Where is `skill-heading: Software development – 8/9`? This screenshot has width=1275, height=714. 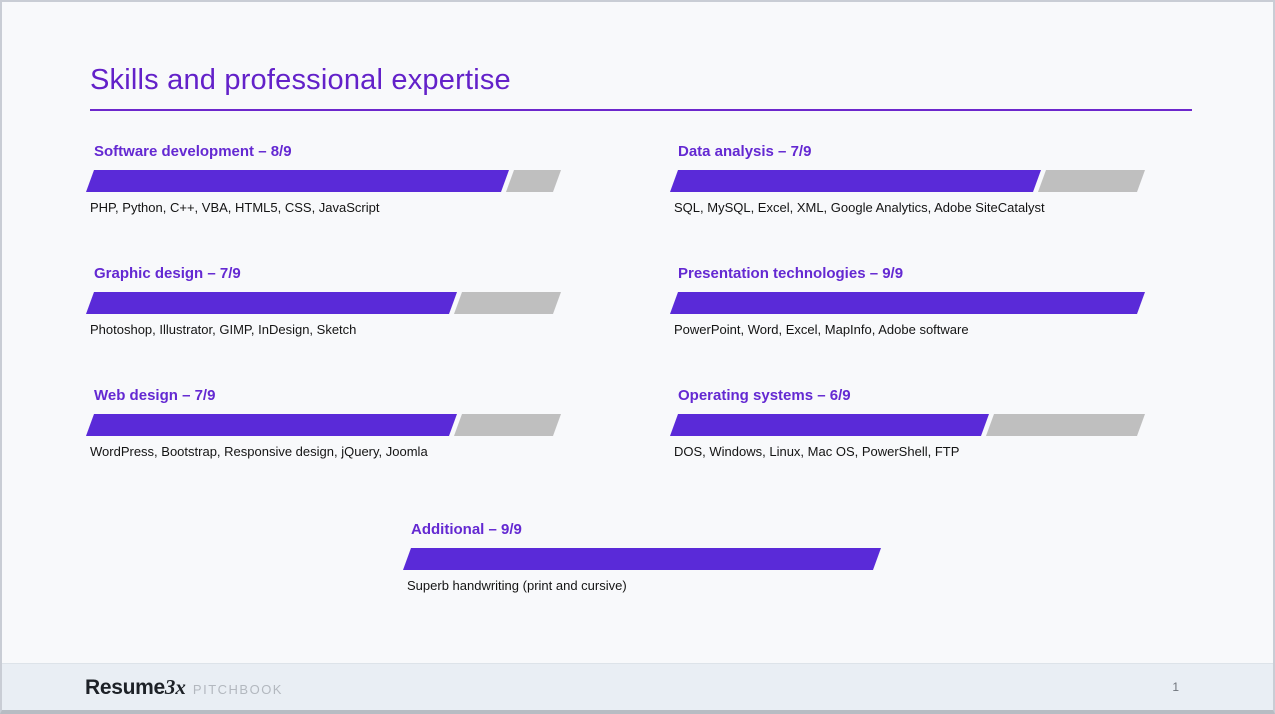
skill-heading: Software development – 8/9 is located at coordinates (193, 151).